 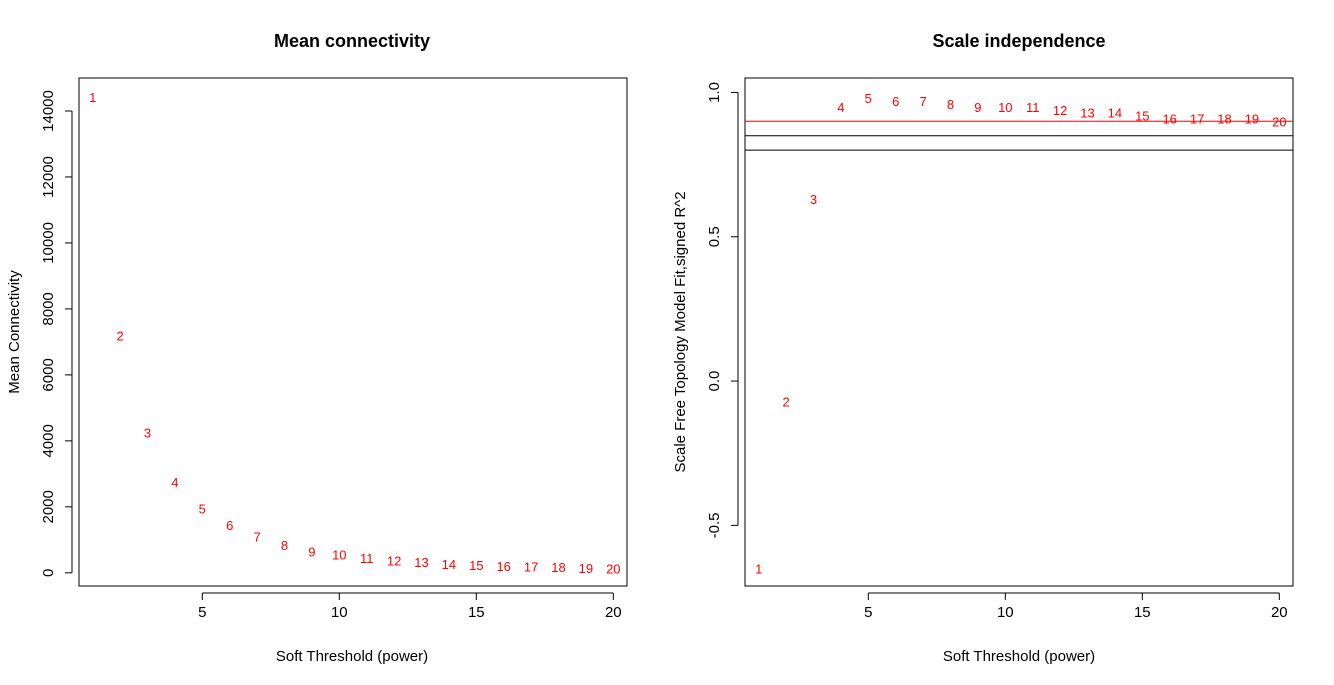 I want to click on threshold-lines, so click(x=1019, y=135).